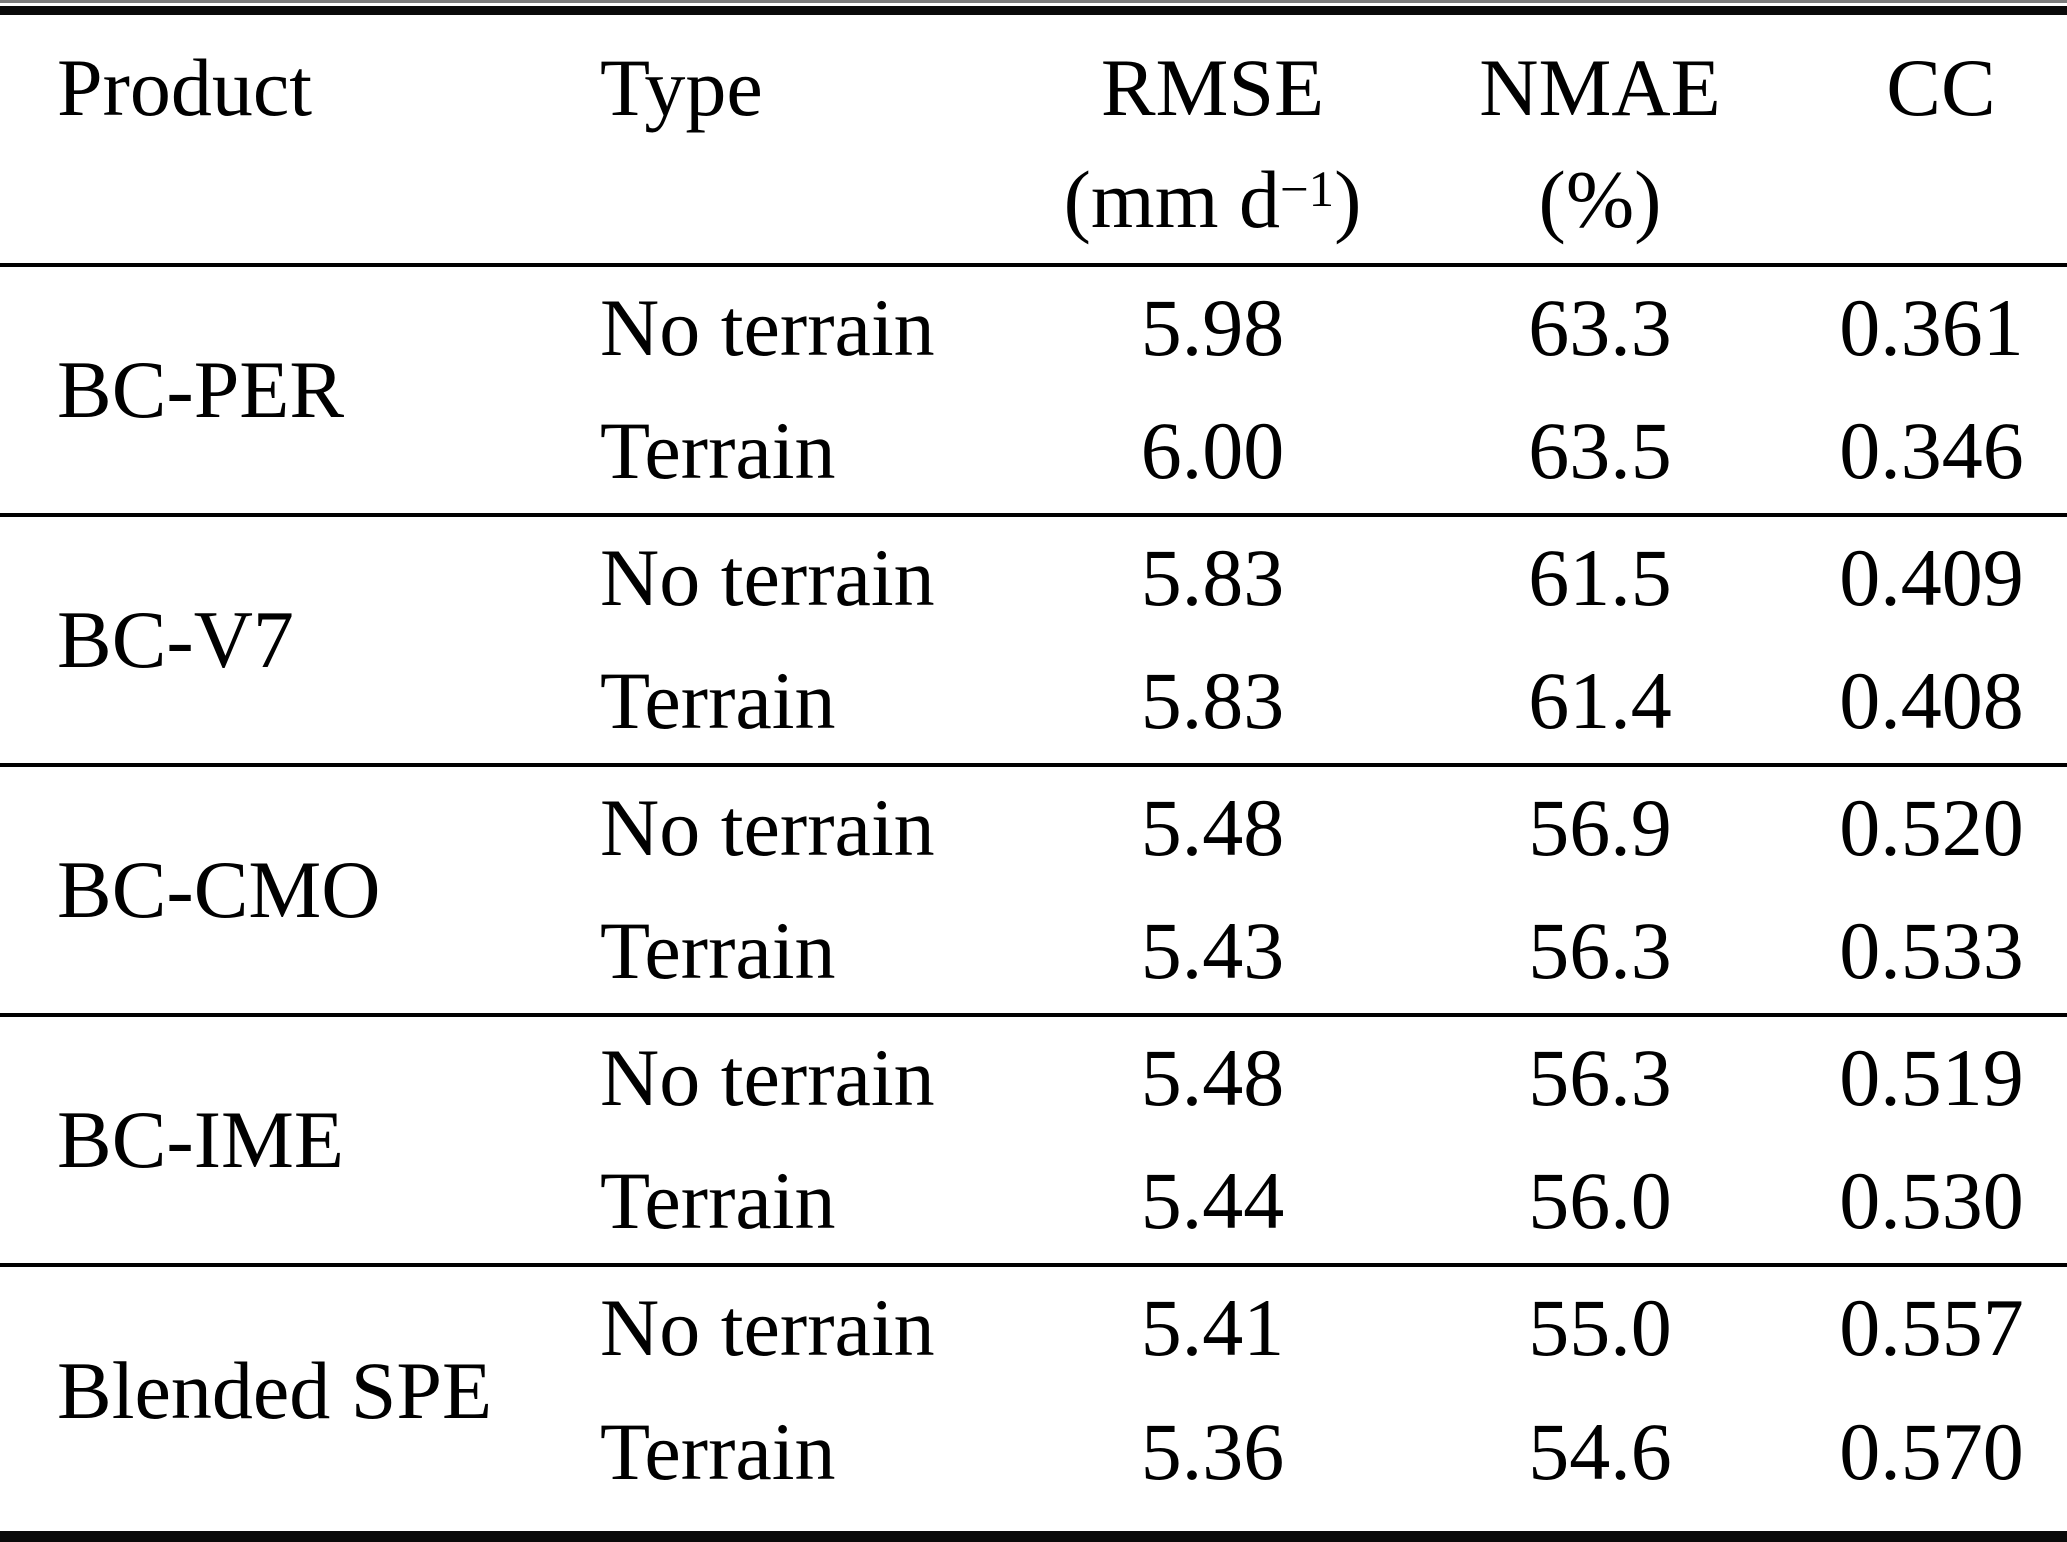  What do you see at coordinates (1600, 141) in the screenshot?
I see `header-nmae: NMAE (%)` at bounding box center [1600, 141].